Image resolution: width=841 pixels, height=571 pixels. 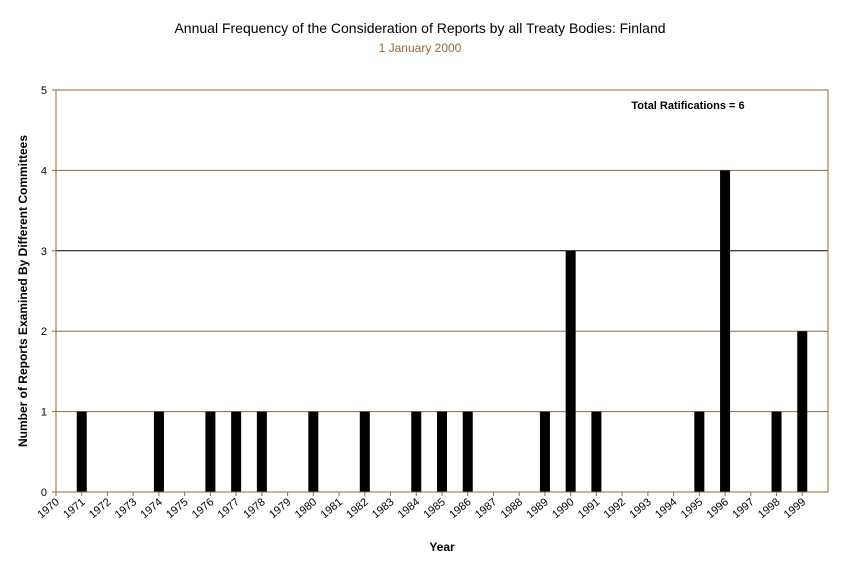 I want to click on bar-1998, so click(x=802, y=411).